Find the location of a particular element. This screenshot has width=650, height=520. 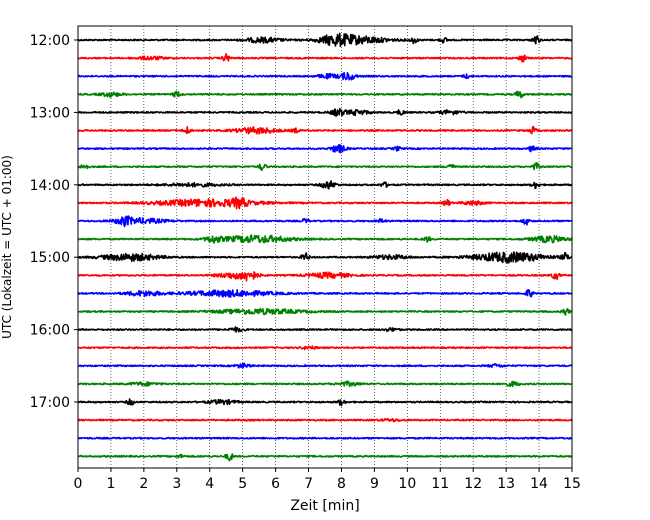

x-tick-label: 11 is located at coordinates (440, 484).